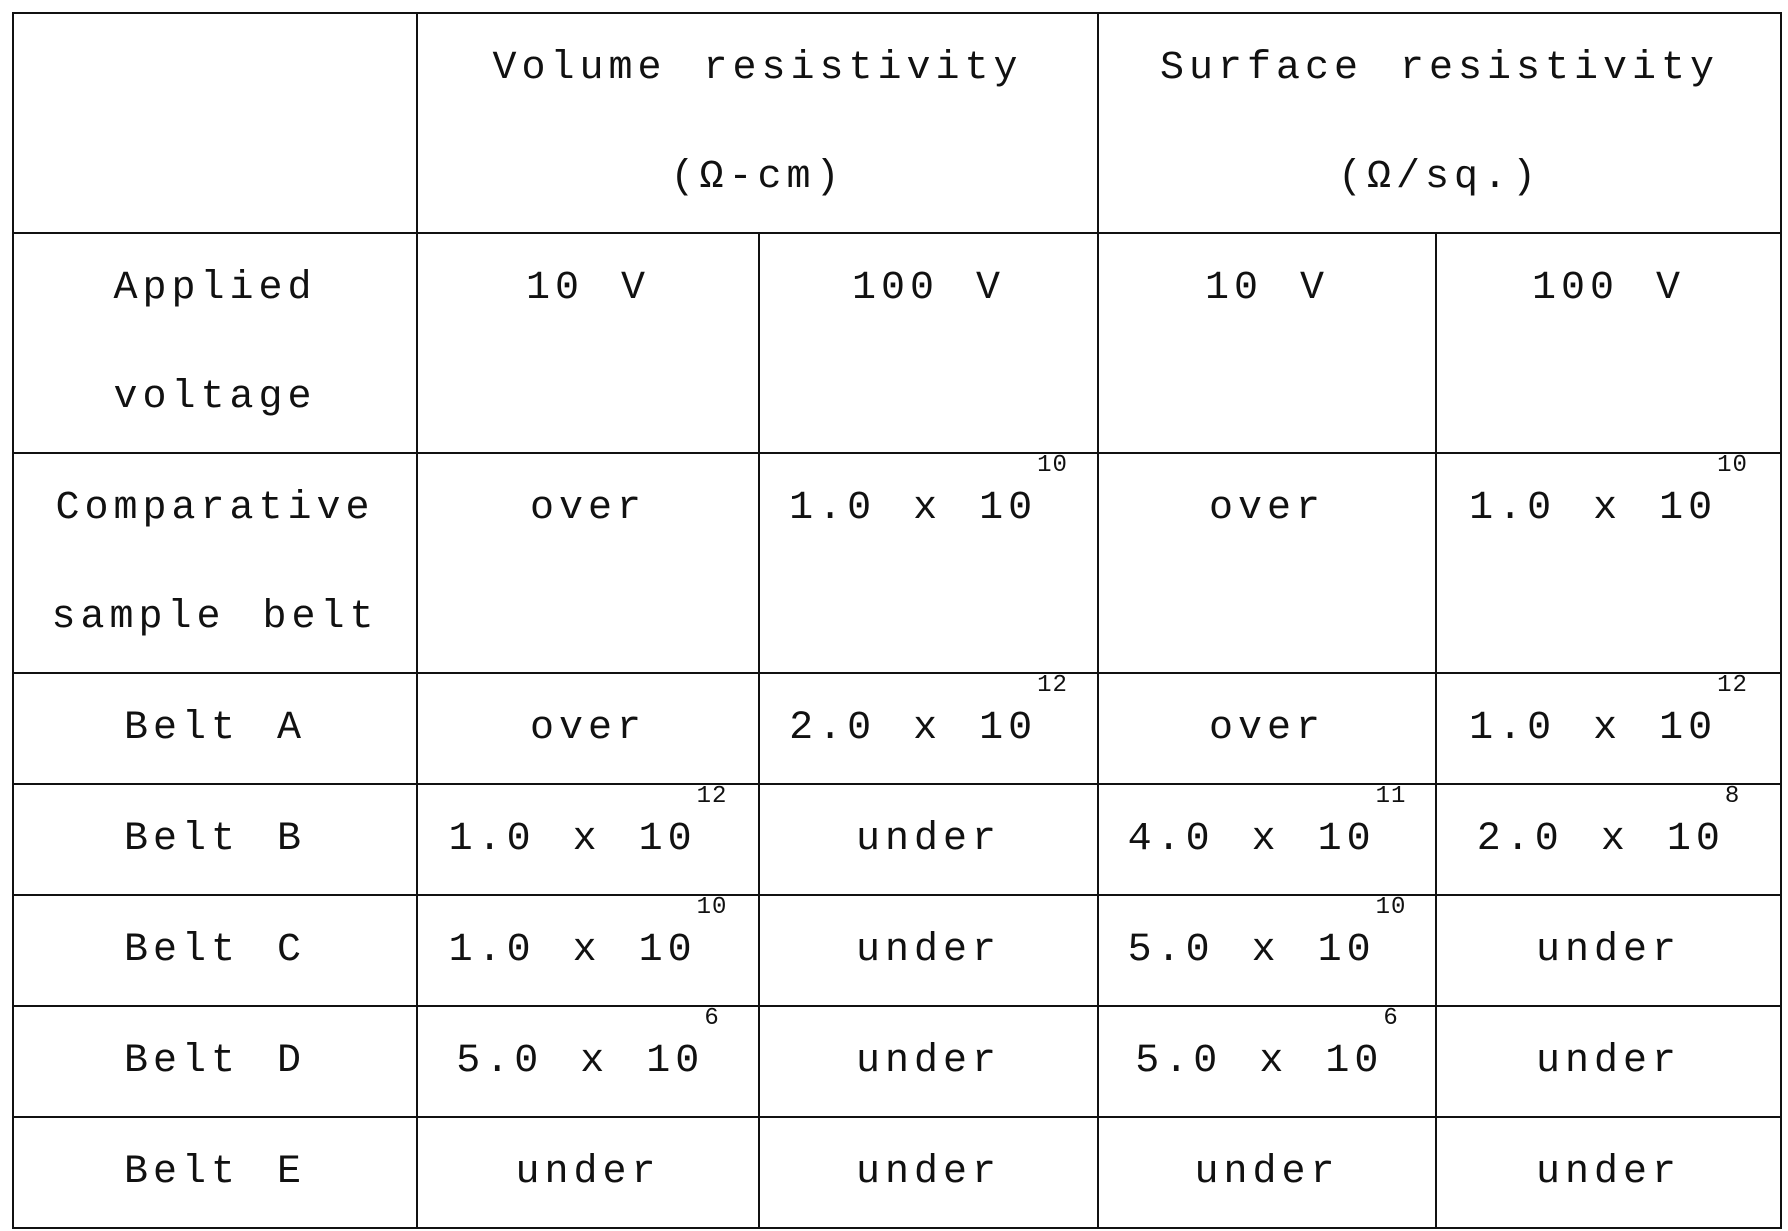  What do you see at coordinates (215, 1061) in the screenshot?
I see `belt-label: Belt D` at bounding box center [215, 1061].